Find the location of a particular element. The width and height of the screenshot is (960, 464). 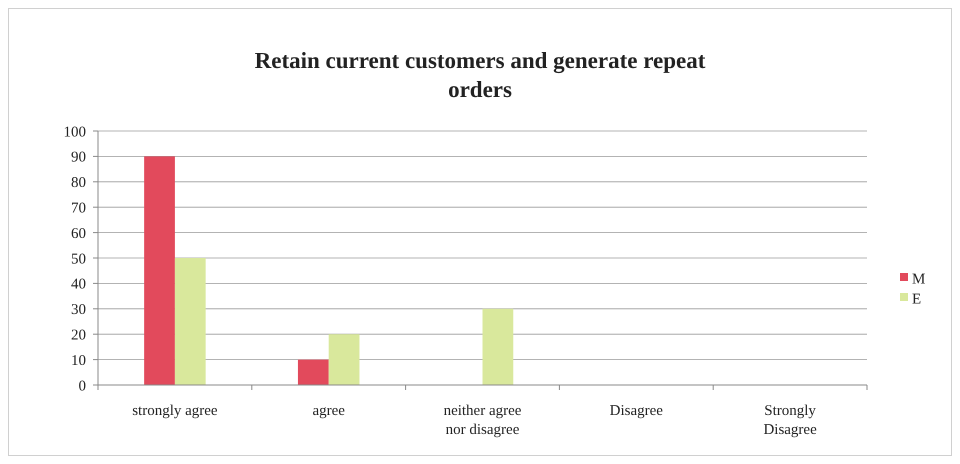

x-tick-label: neither agree nor disagree is located at coordinates (483, 420).